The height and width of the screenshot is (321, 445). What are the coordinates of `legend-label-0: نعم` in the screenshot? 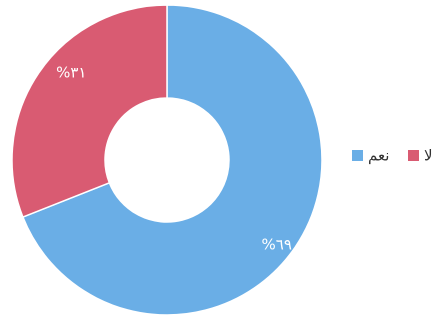 It's located at (378, 156).